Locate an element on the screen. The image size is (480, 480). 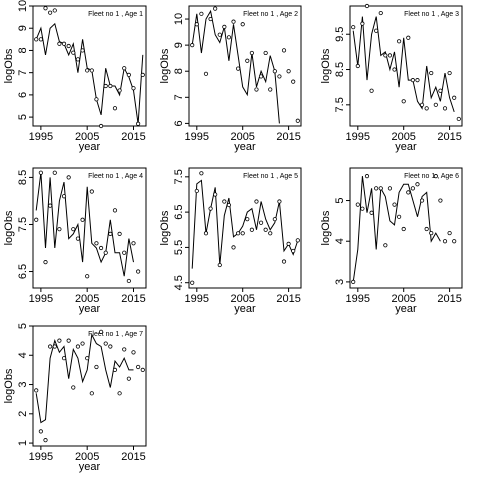
y-tick-label: 10 is located at coordinates (179, 19).